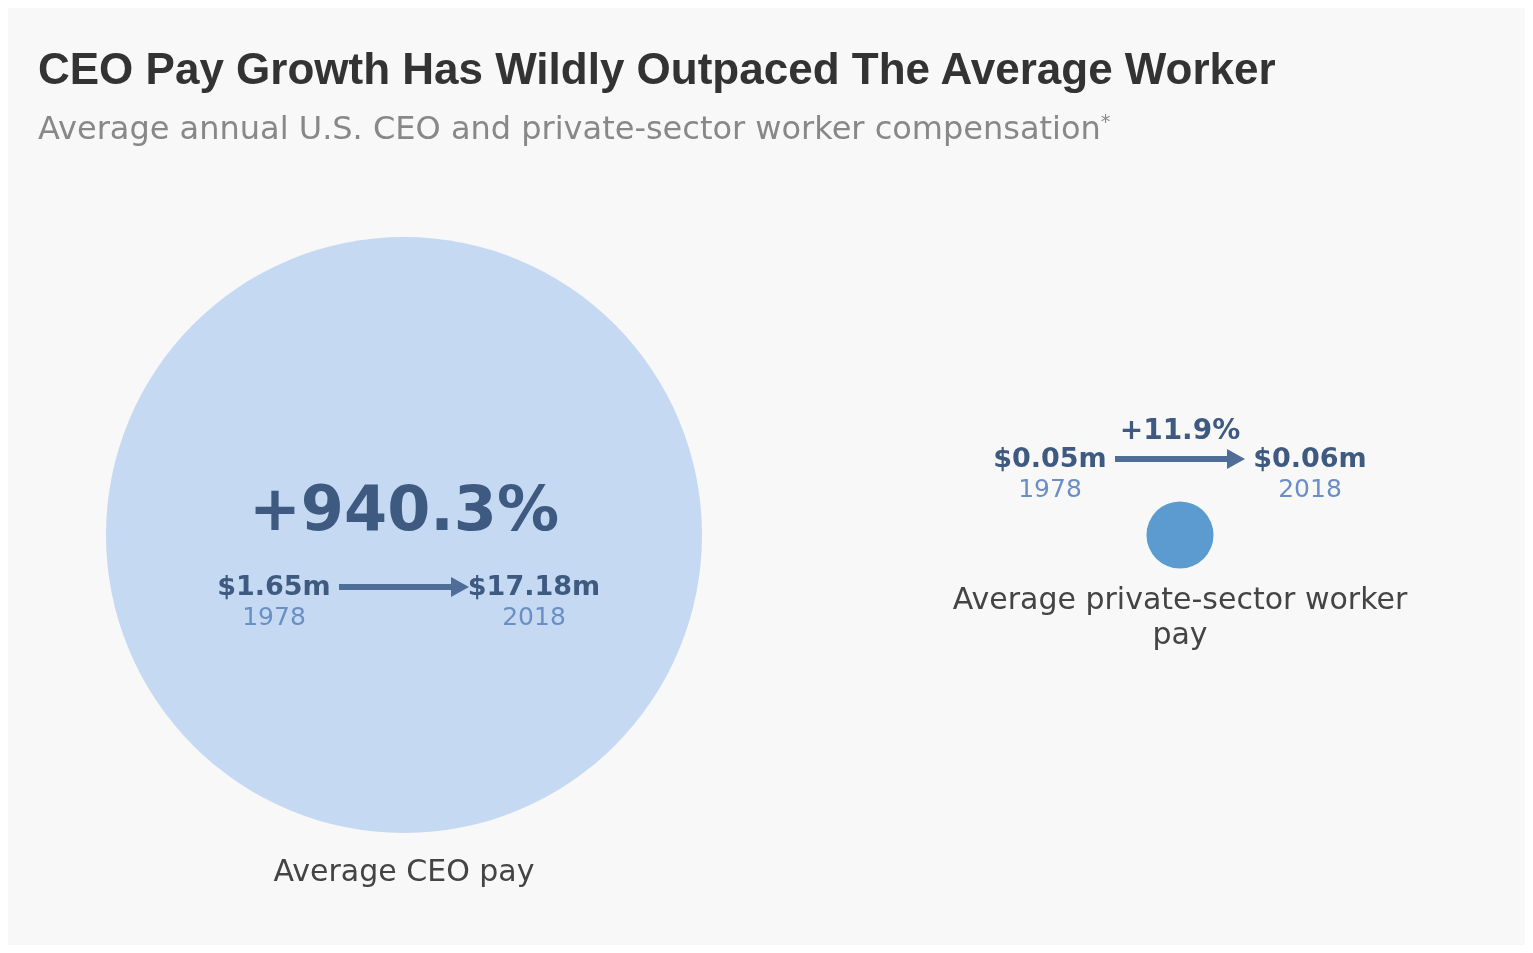  Describe the element at coordinates (1050, 457) in the screenshot. I see `text: $0.05m` at that location.